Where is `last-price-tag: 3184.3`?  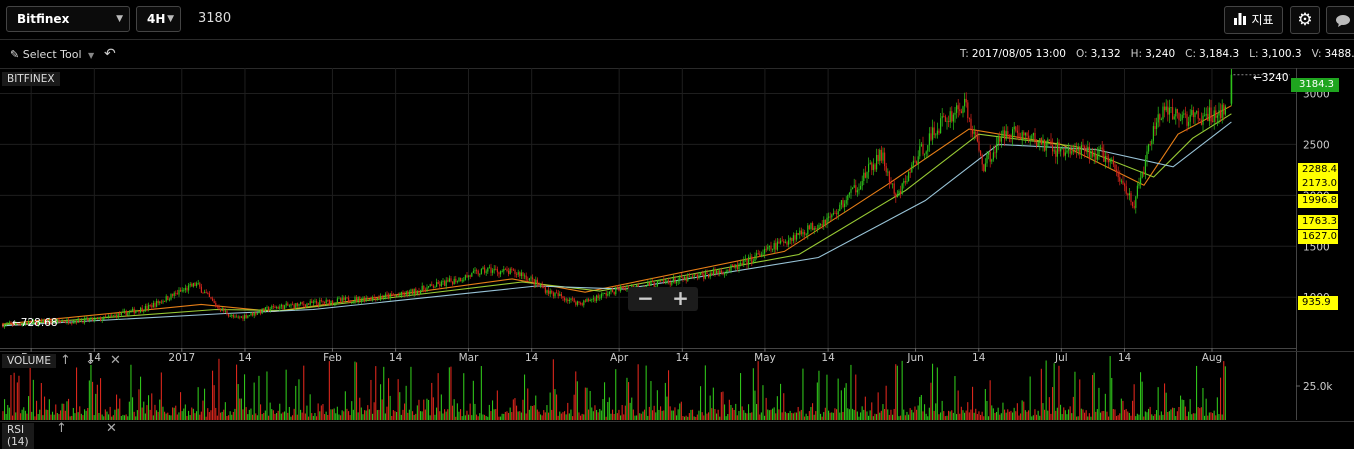
last-price-tag: 3184.3 is located at coordinates (1315, 85).